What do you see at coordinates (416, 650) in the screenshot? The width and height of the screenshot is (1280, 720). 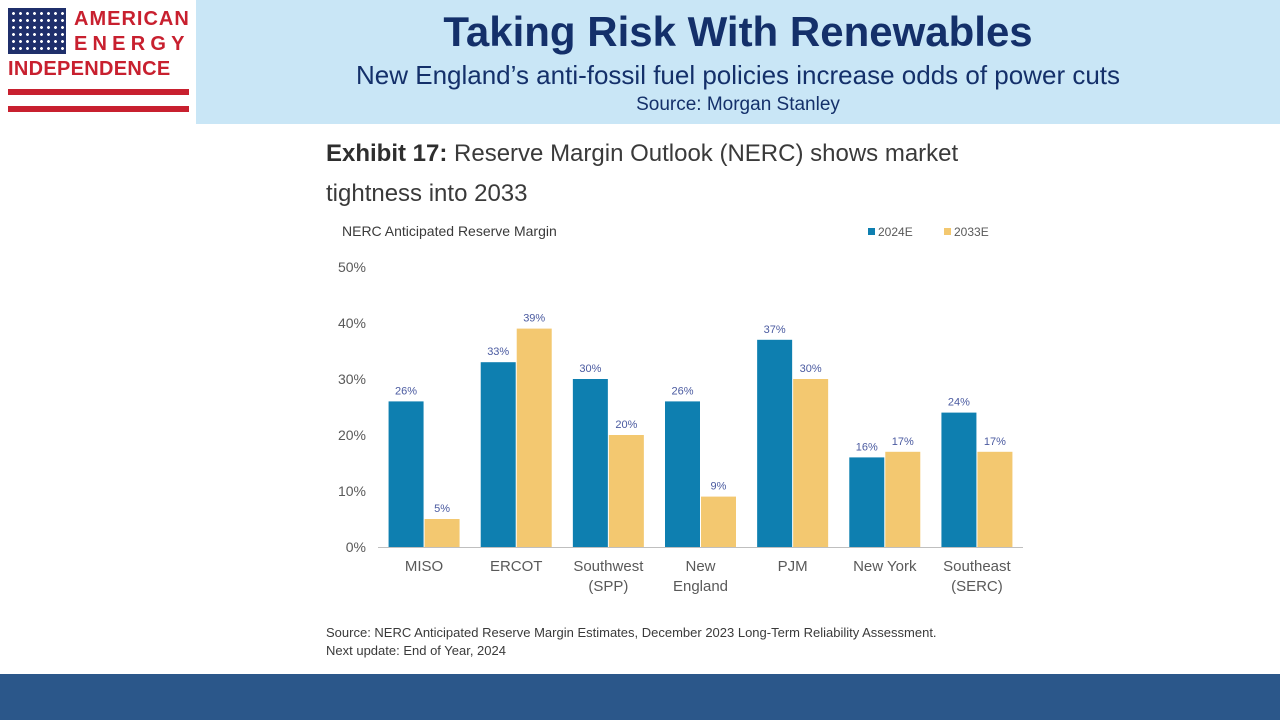 I see `source-note-line: Next update: End of Year, 2024` at bounding box center [416, 650].